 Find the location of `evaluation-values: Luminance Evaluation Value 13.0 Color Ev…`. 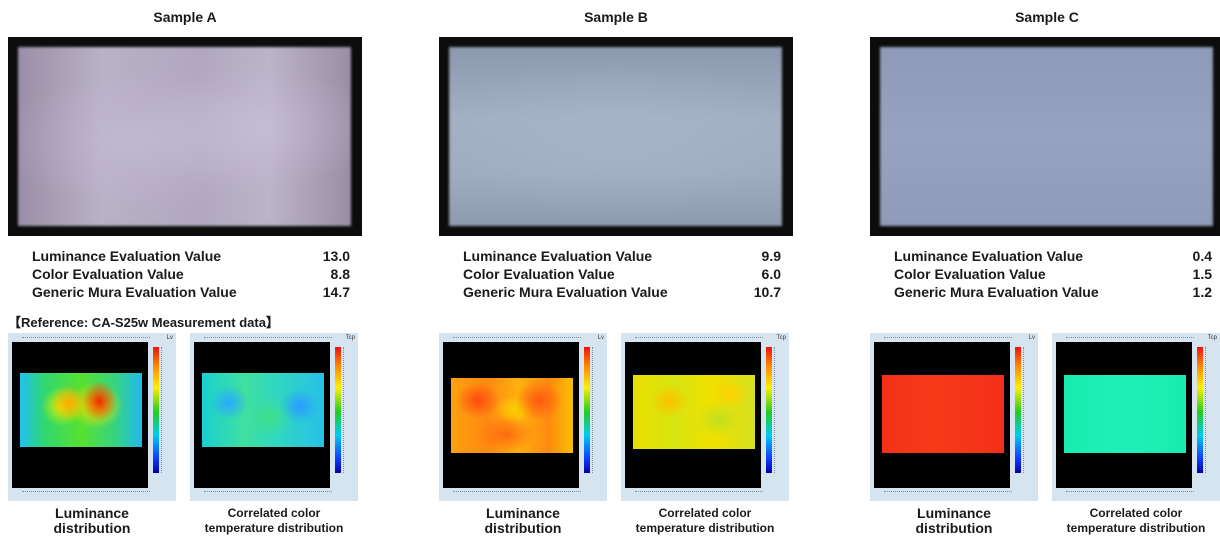

evaluation-values: Luminance Evaluation Value 13.0 Color Ev… is located at coordinates (191, 274).